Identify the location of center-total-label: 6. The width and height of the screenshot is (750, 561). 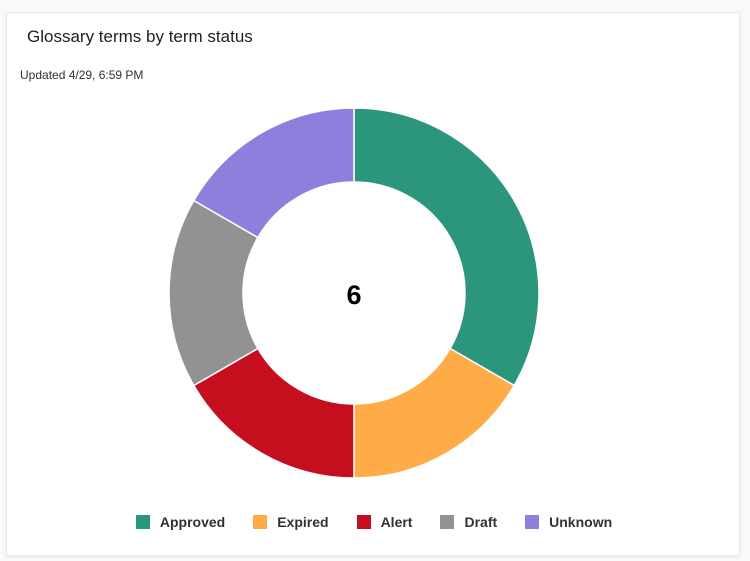
(353, 295).